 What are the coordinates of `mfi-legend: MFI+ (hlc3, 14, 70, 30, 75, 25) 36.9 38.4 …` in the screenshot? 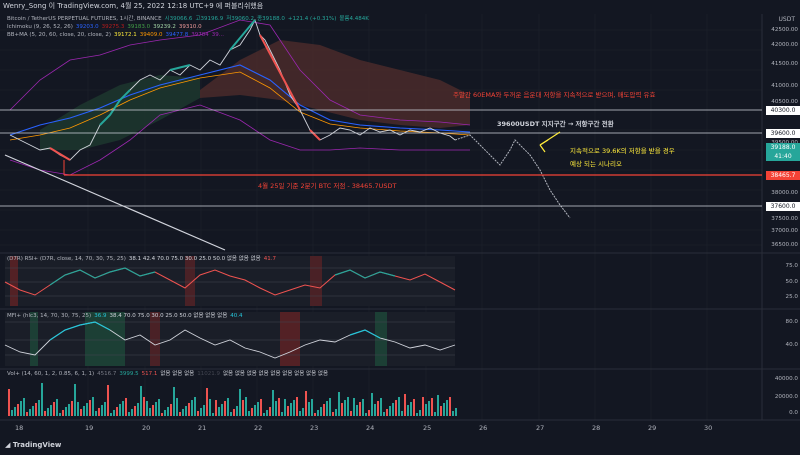 It's located at (126, 316).